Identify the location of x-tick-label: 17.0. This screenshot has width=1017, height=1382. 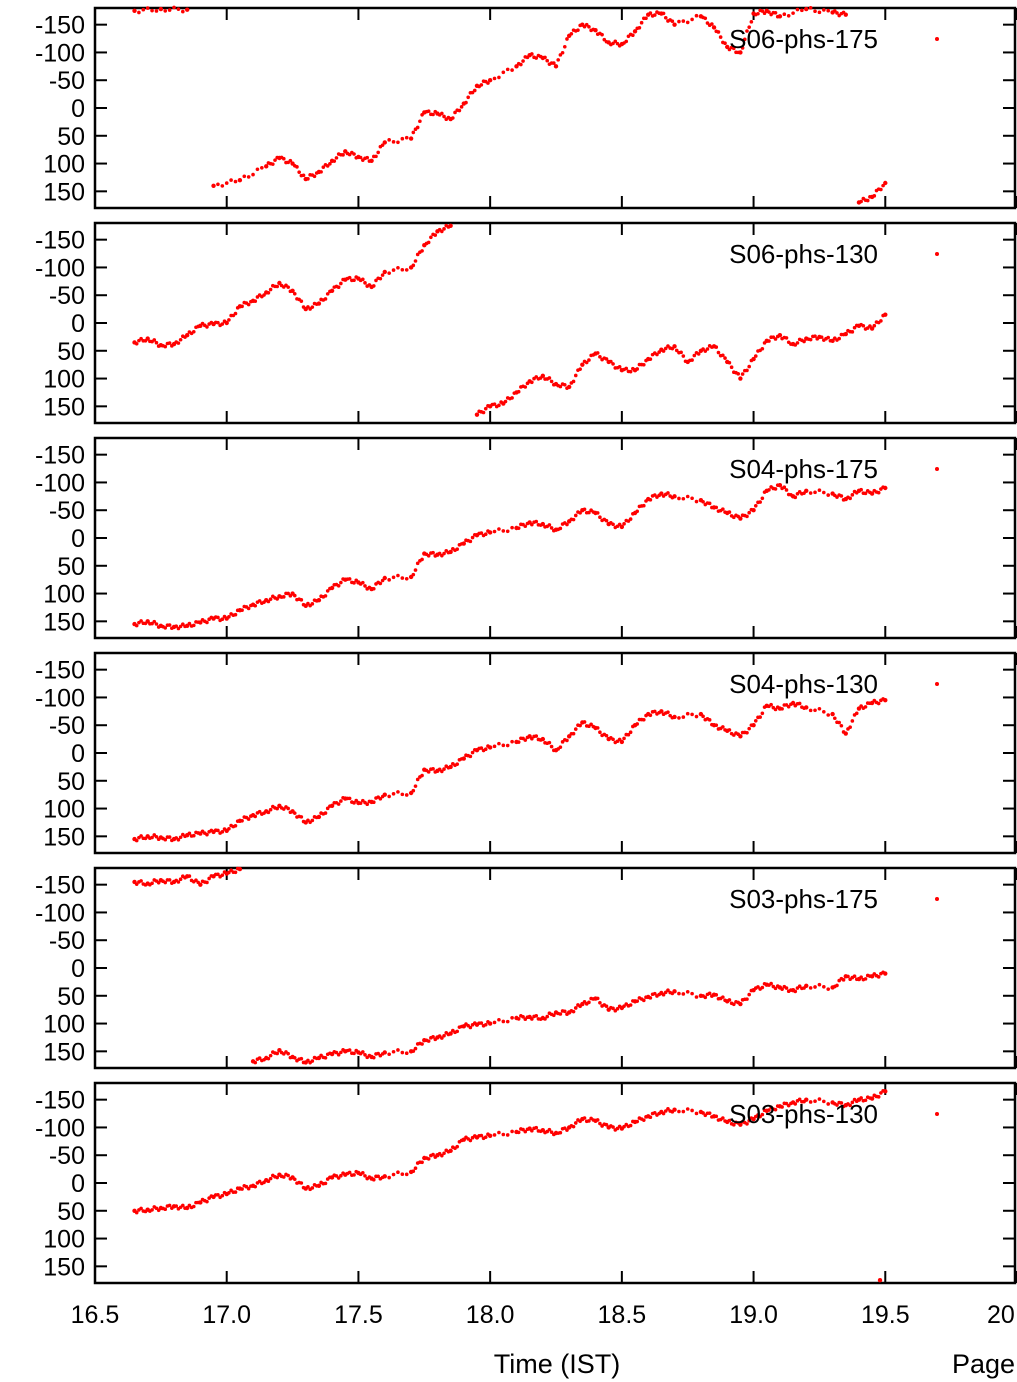
(226, 1315).